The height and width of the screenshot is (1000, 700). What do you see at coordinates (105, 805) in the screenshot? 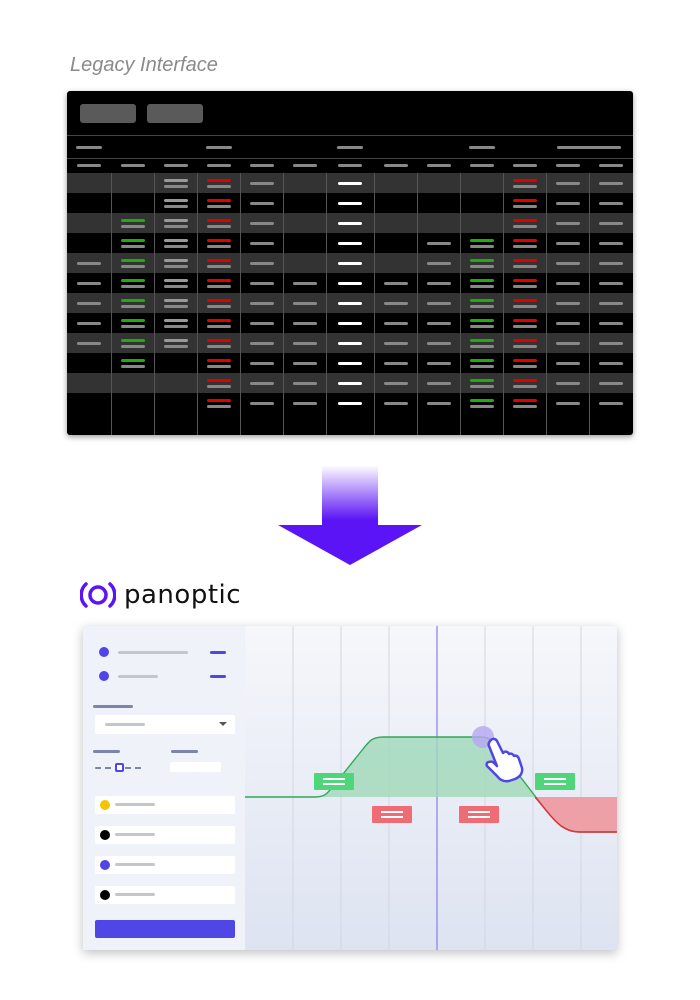
I see `leg-dot` at bounding box center [105, 805].